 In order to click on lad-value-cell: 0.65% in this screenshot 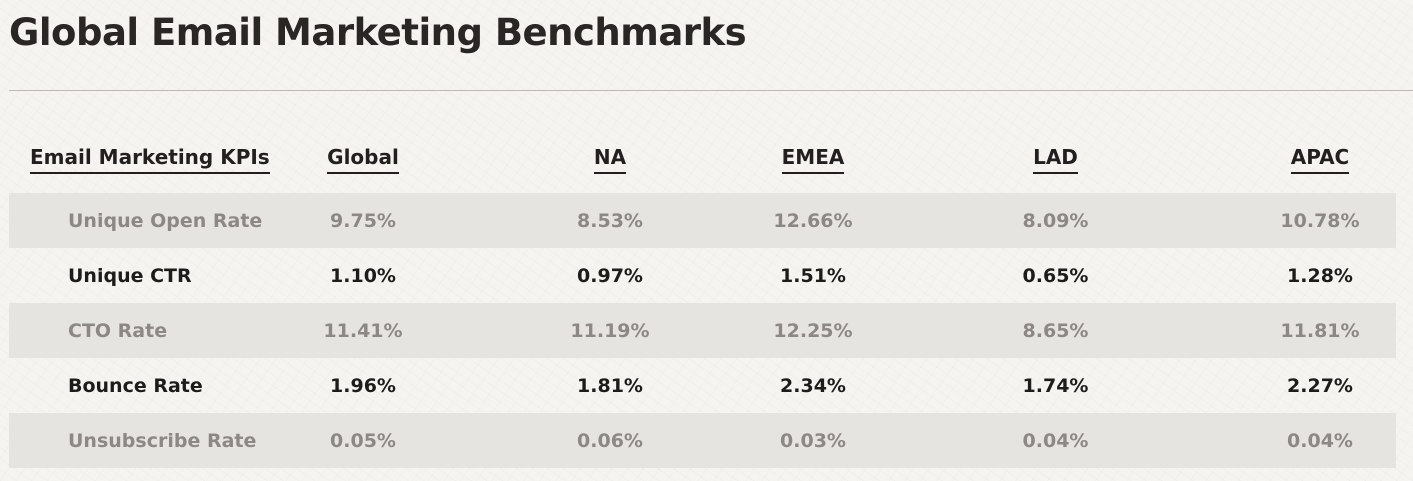, I will do `click(1055, 275)`.